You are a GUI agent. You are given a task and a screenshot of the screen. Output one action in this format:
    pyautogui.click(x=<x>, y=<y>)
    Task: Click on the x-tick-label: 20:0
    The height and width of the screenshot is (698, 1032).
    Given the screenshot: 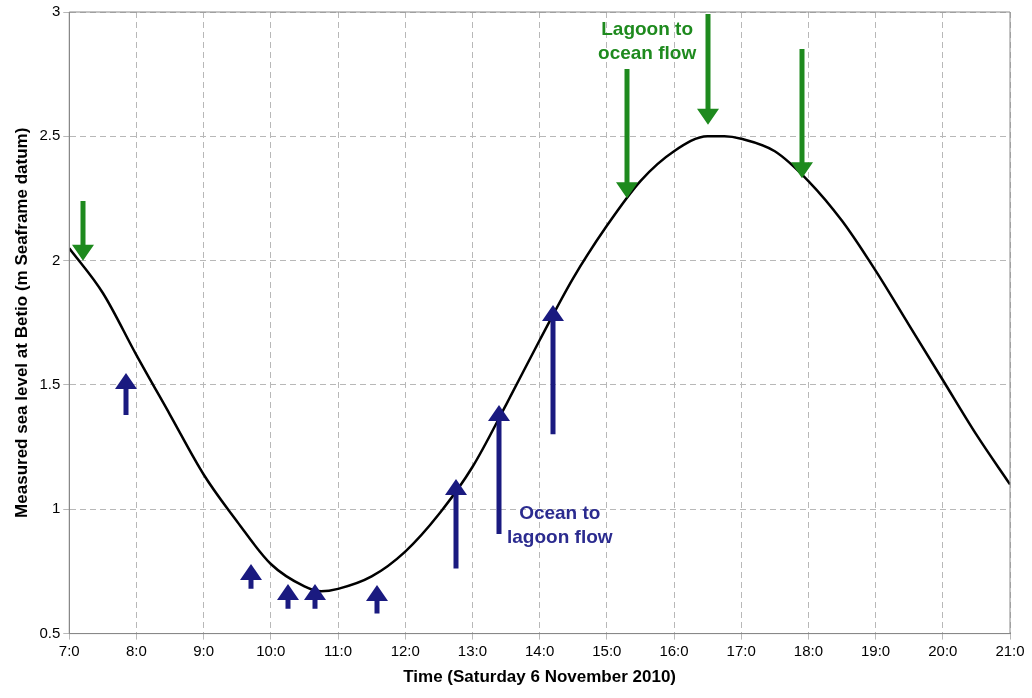 What is the action you would take?
    pyautogui.click(x=943, y=650)
    